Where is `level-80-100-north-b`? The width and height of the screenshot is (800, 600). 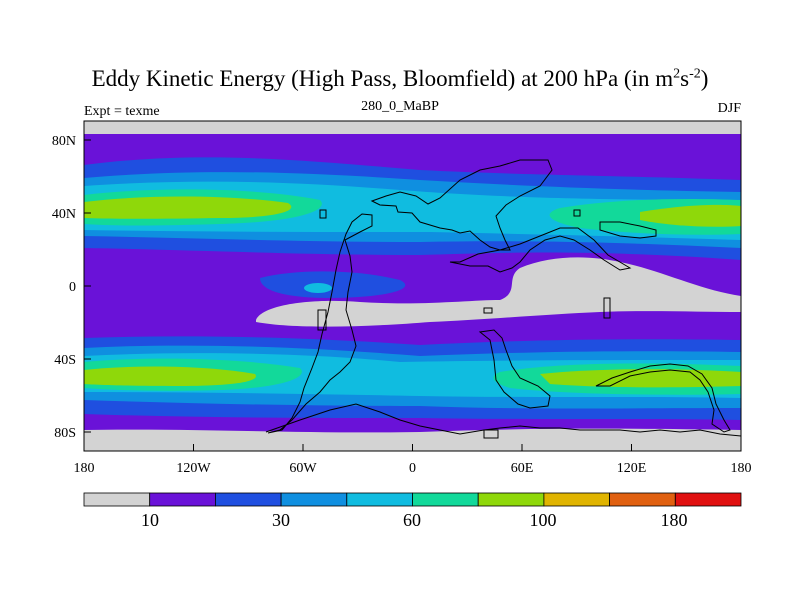 level-80-100-north-b is located at coordinates (690, 215).